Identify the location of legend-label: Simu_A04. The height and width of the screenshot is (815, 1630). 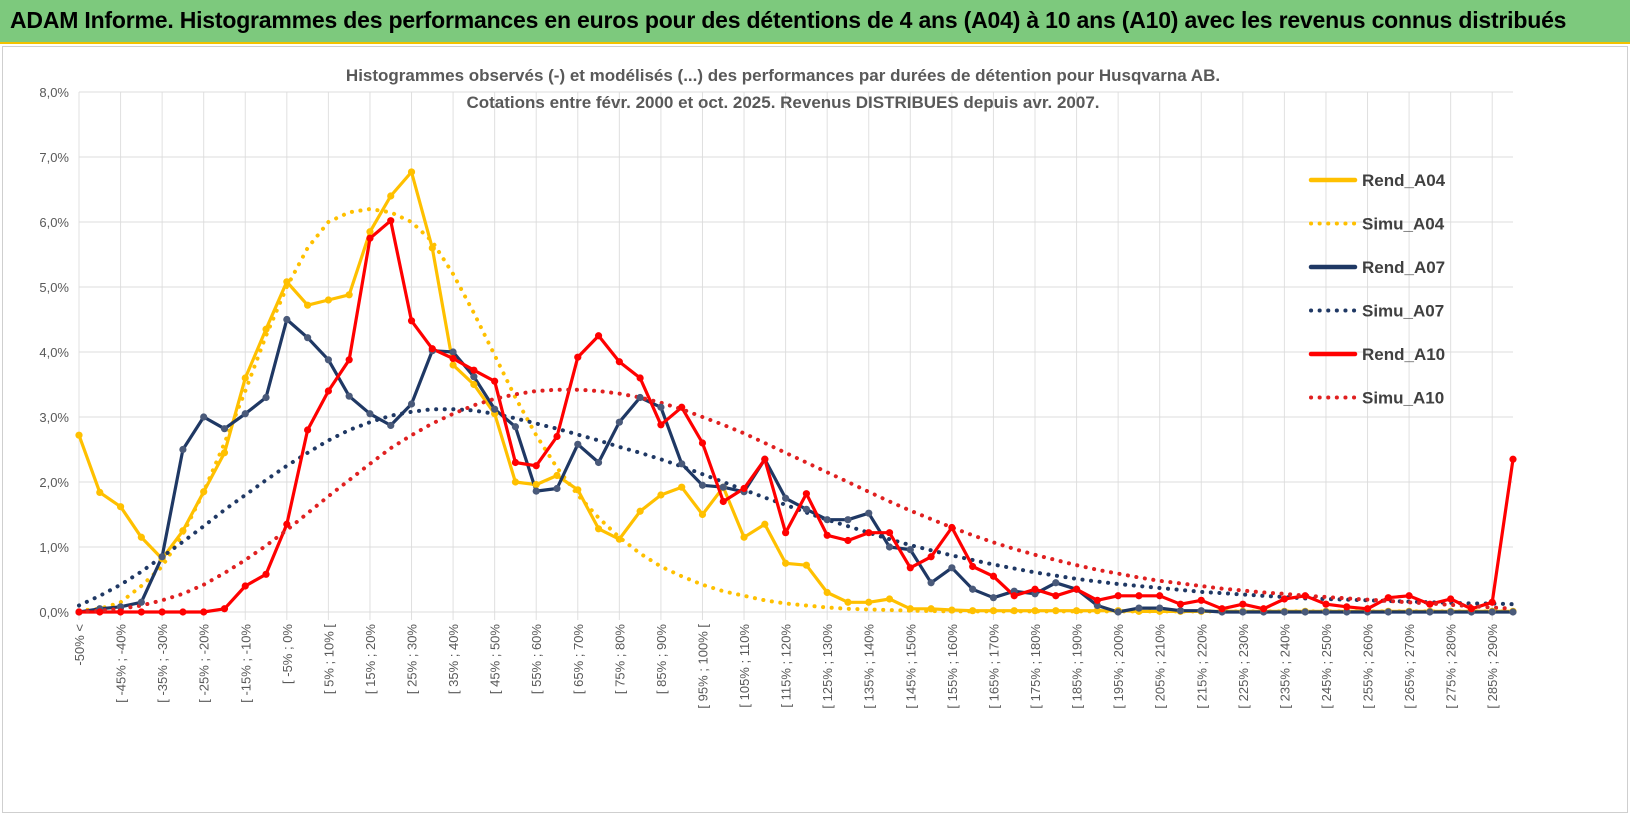
(1403, 224).